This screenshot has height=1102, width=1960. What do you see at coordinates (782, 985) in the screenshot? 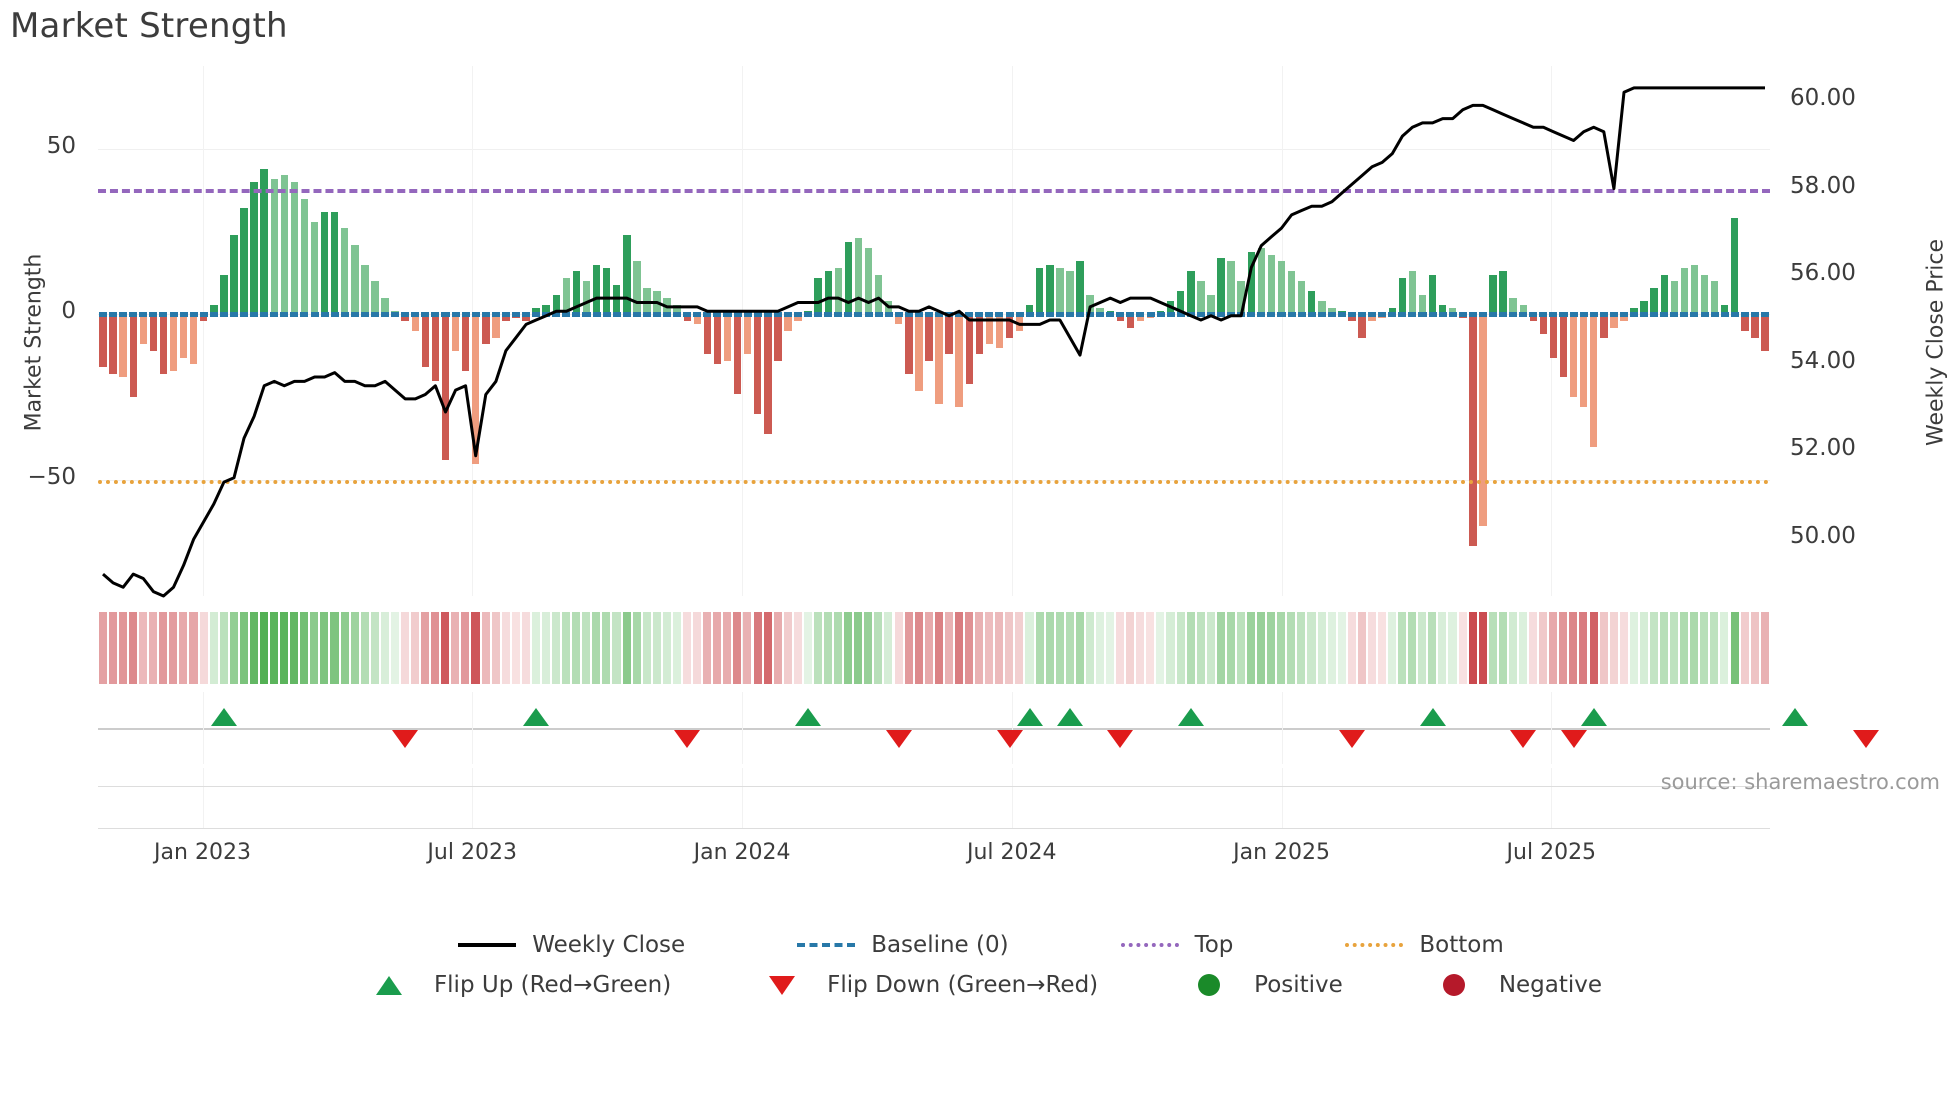
I see `flip-down-icon` at bounding box center [782, 985].